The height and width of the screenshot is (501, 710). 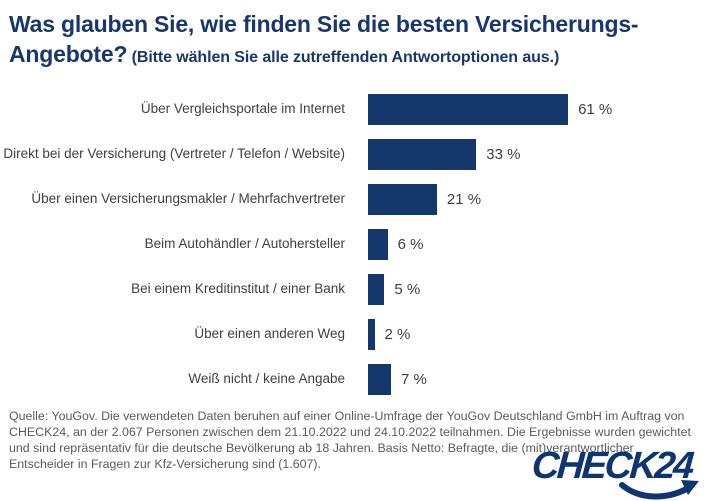 I want to click on chart-row: Über Vergleichsportale im Internet 61 %, so click(x=355, y=109).